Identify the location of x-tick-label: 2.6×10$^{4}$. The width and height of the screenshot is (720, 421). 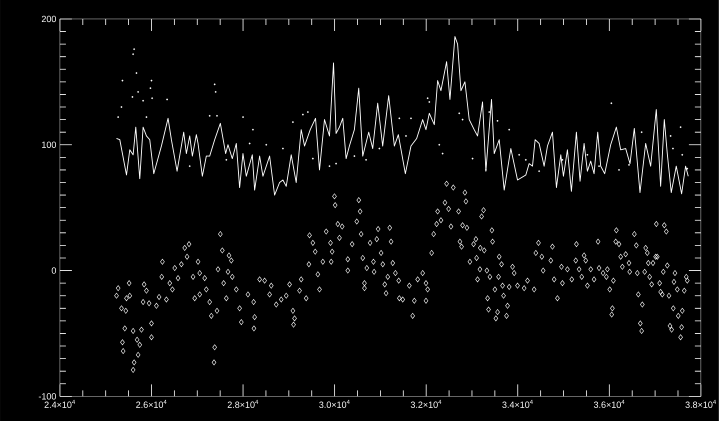
(151, 404).